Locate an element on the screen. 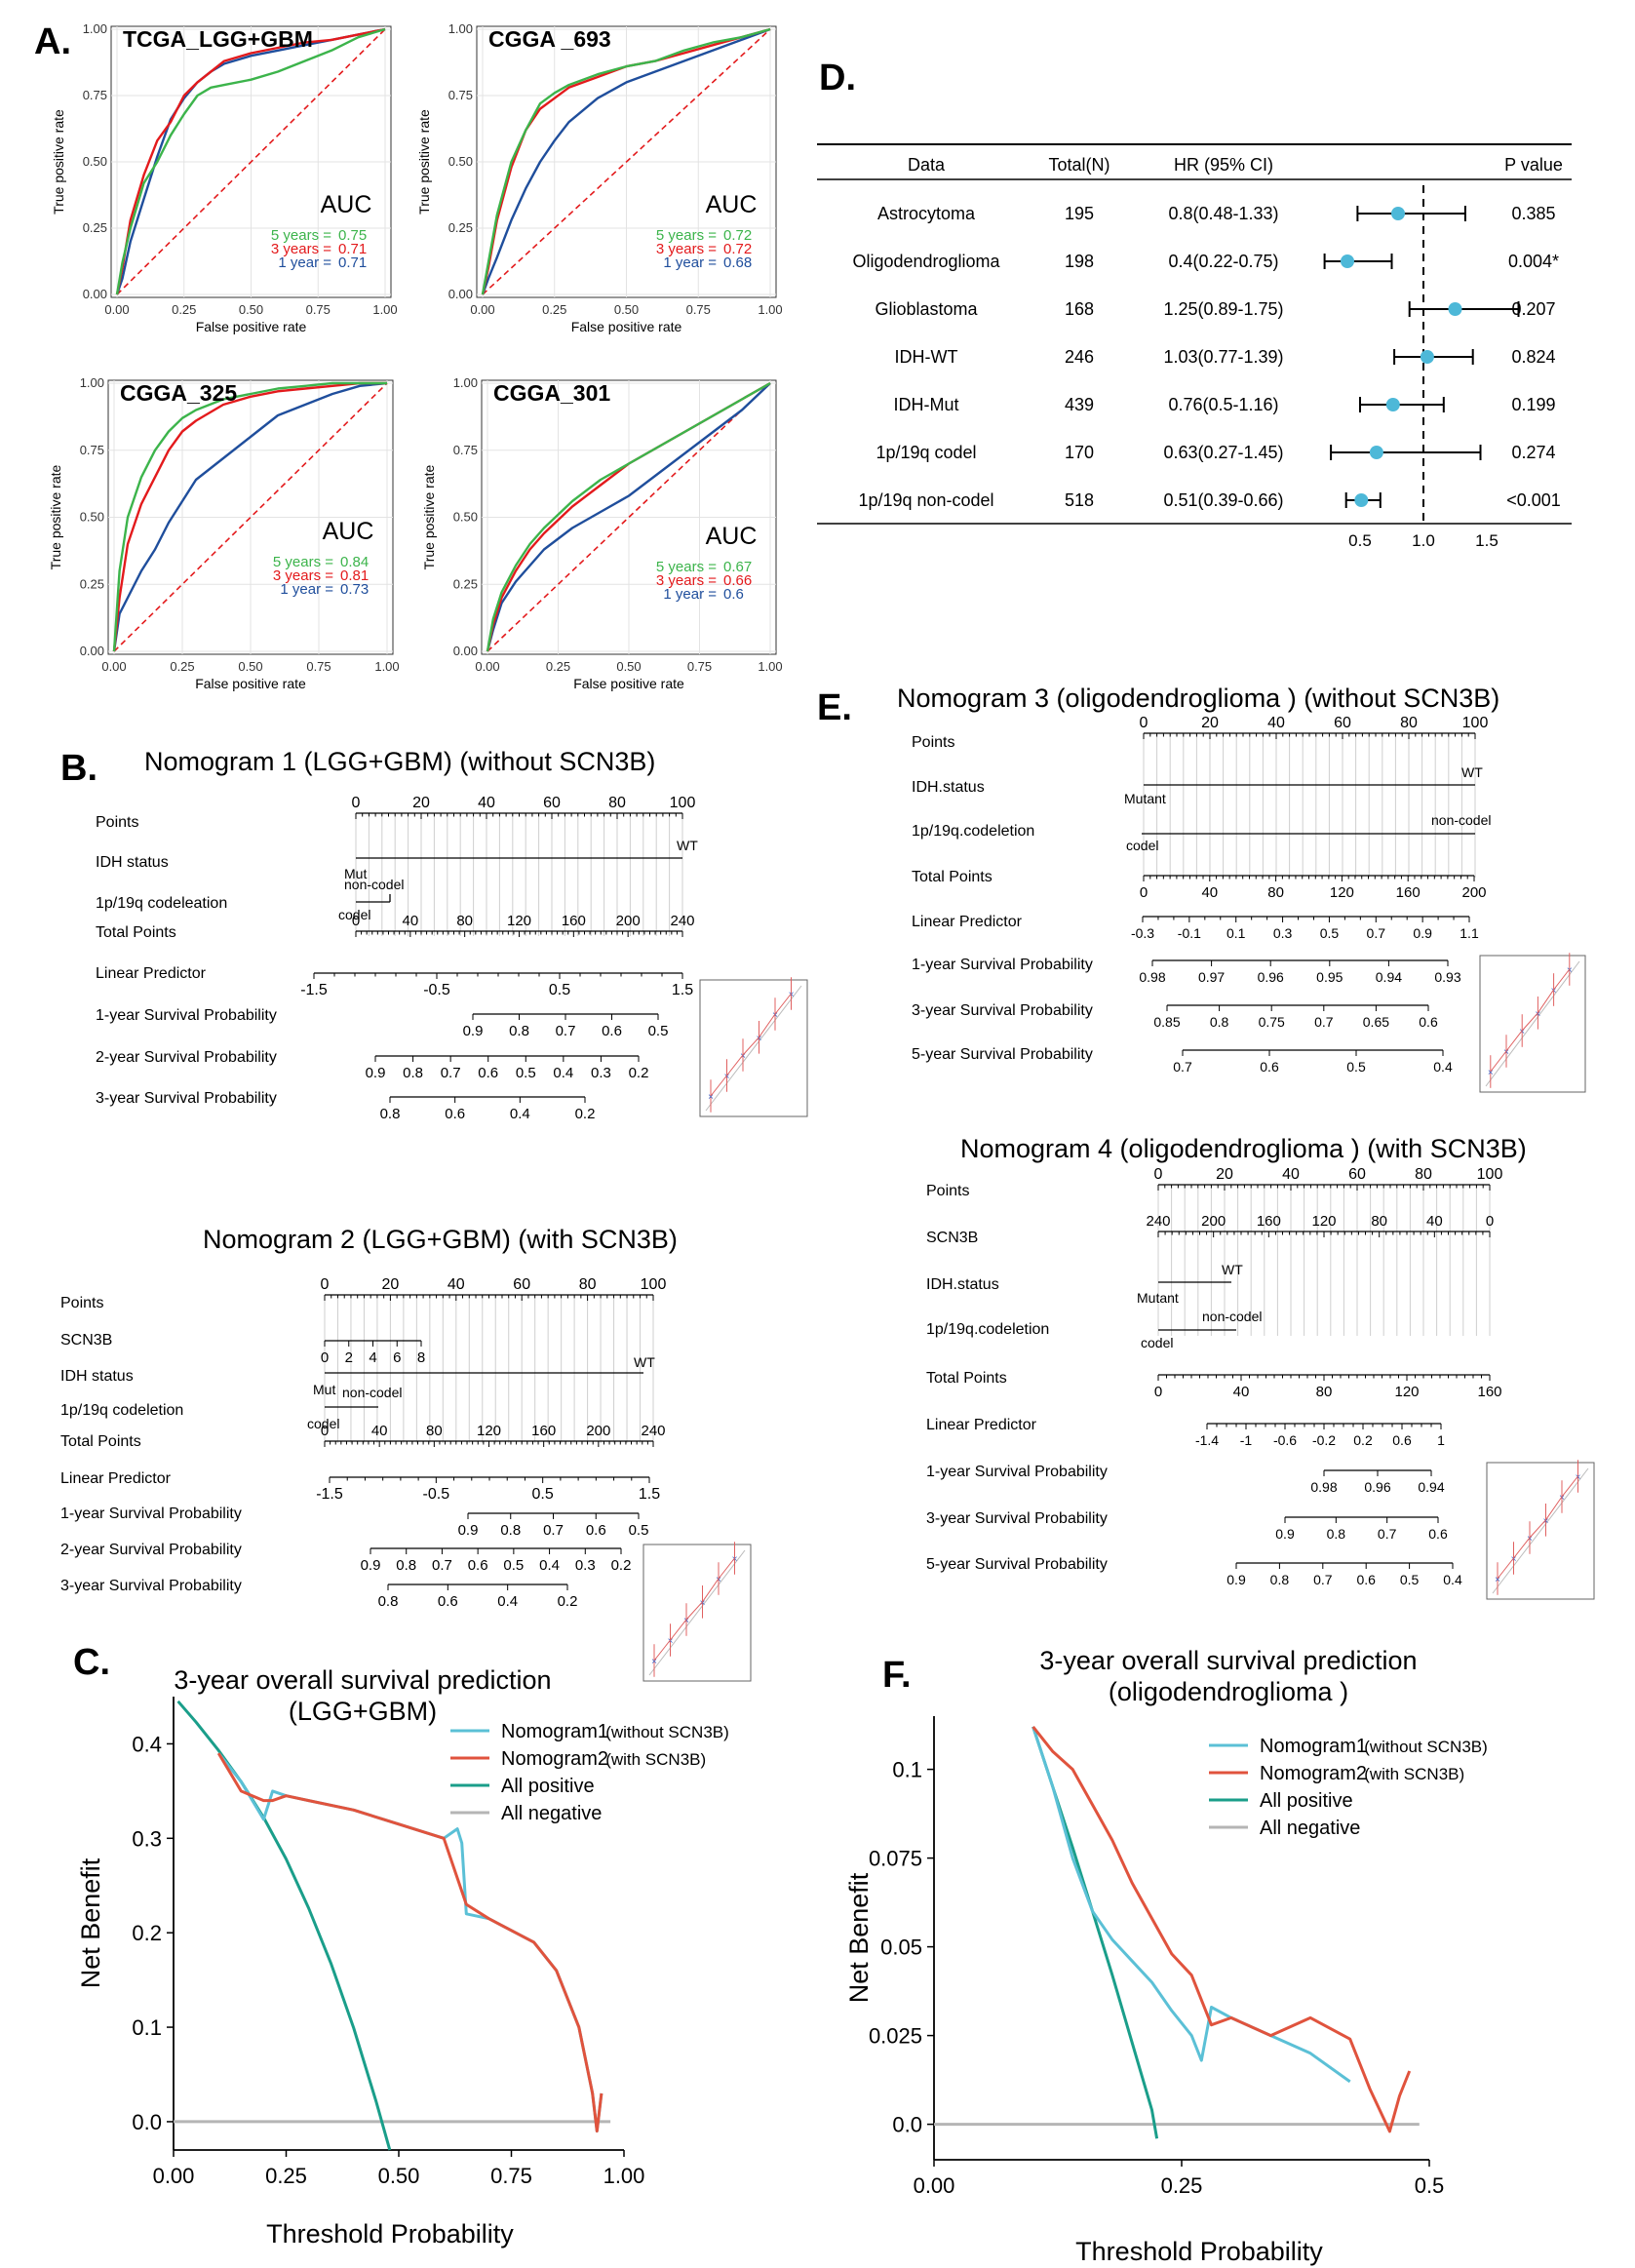 This screenshot has width=1635, height=2268. row-data: Glioblastoma is located at coordinates (926, 309).